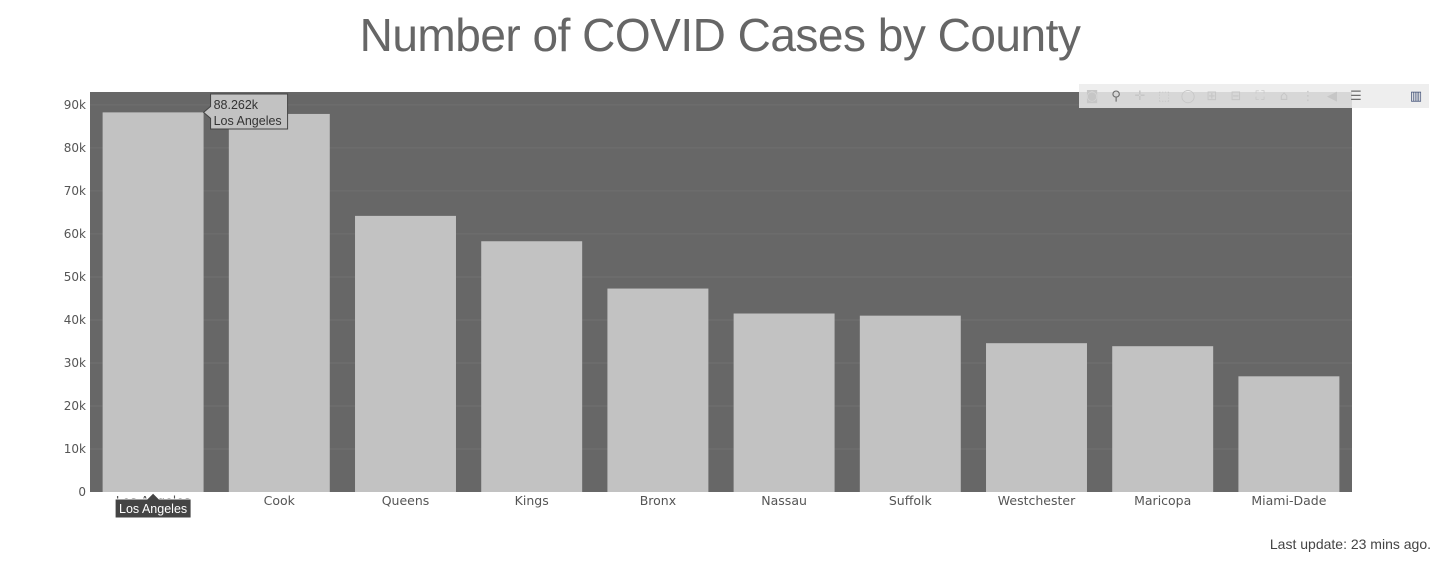  I want to click on lasso-select-icon: ◯, so click(1188, 96).